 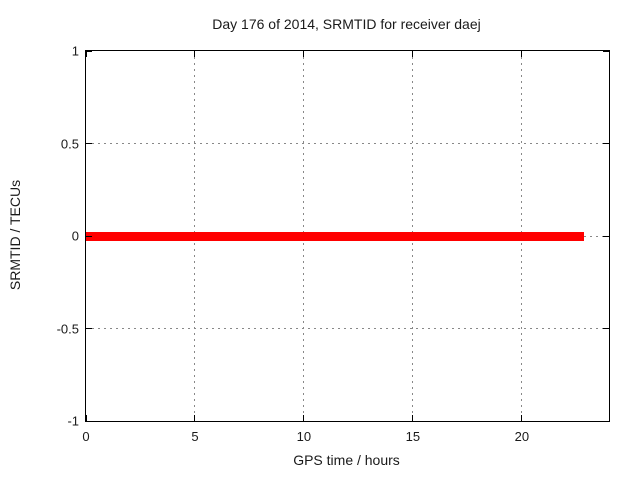 What do you see at coordinates (606, 328) in the screenshot?
I see `y-tick-mark-right--0.5` at bounding box center [606, 328].